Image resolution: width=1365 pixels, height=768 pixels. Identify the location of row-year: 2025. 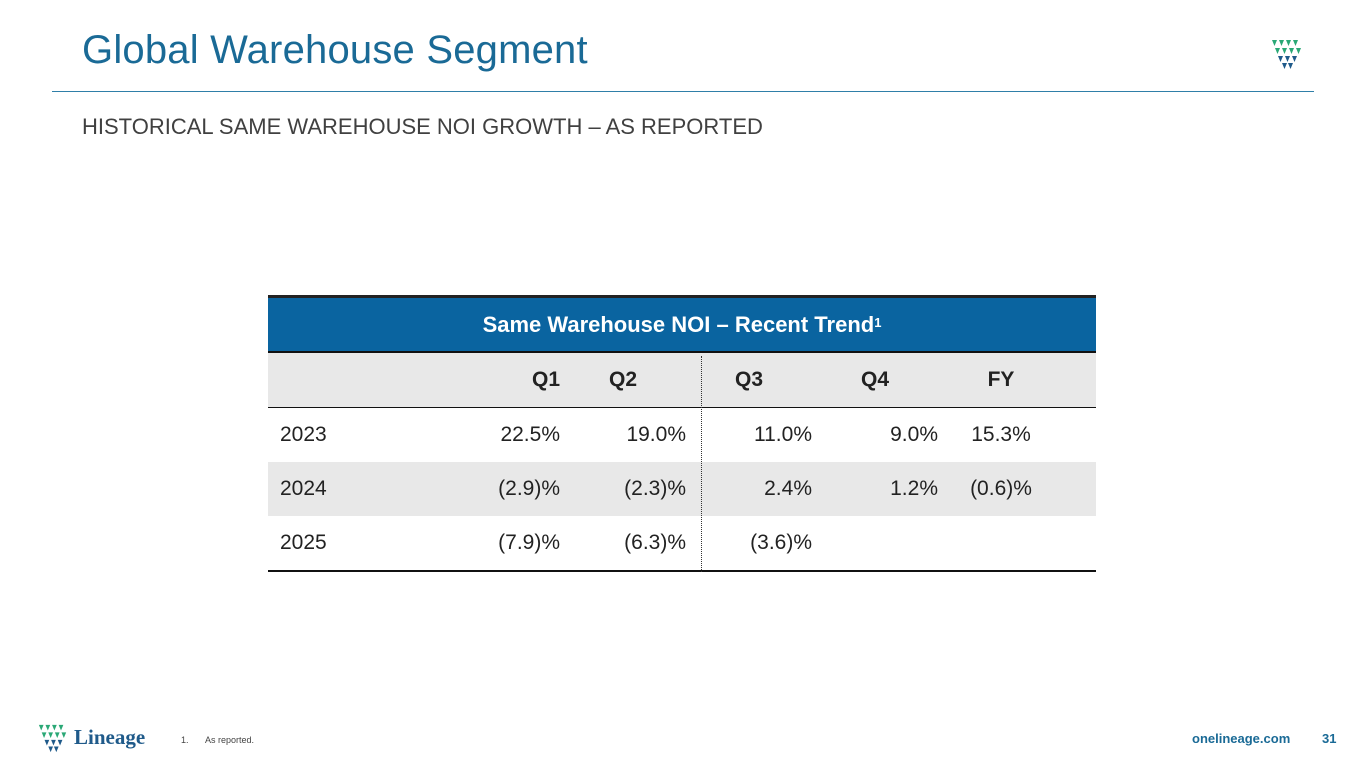
(303, 542).